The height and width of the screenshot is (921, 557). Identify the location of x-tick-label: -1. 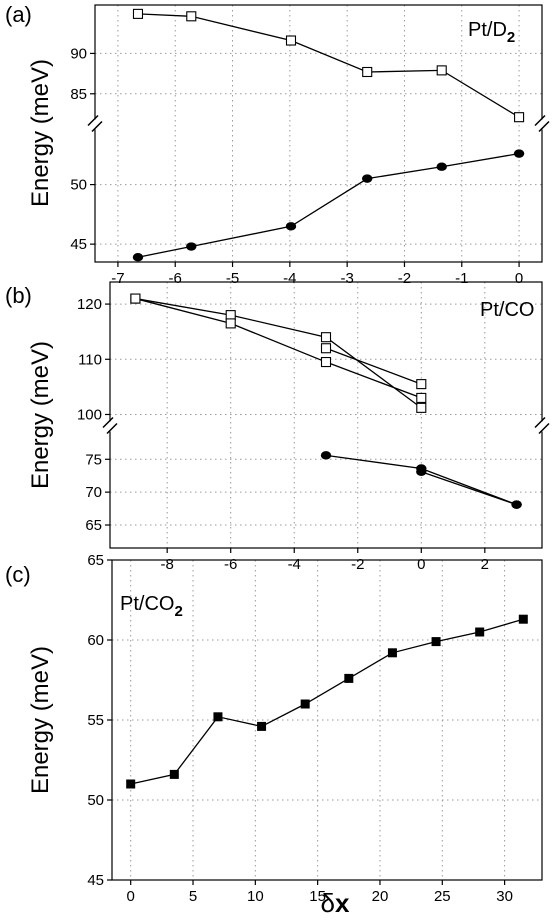
(461, 278).